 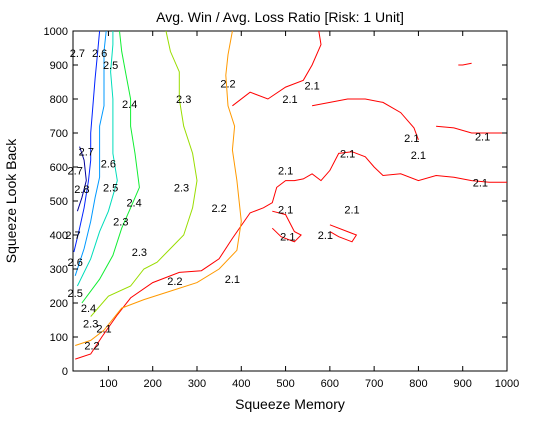 What do you see at coordinates (181, 188) in the screenshot?
I see `contour-label-15: 2.3` at bounding box center [181, 188].